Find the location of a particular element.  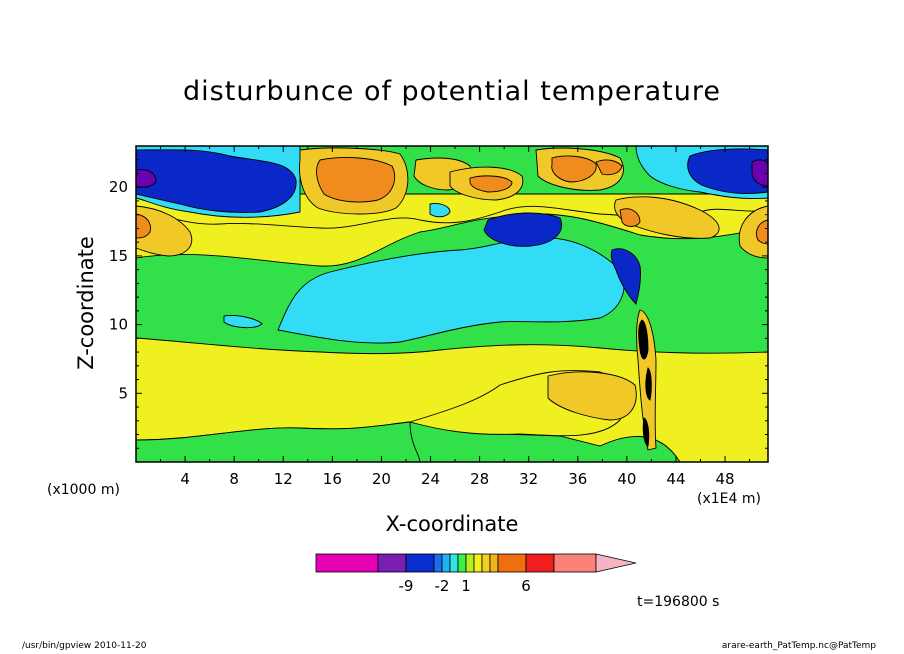

x-unit-label-secondary: (x1E4 m) is located at coordinates (729, 499).